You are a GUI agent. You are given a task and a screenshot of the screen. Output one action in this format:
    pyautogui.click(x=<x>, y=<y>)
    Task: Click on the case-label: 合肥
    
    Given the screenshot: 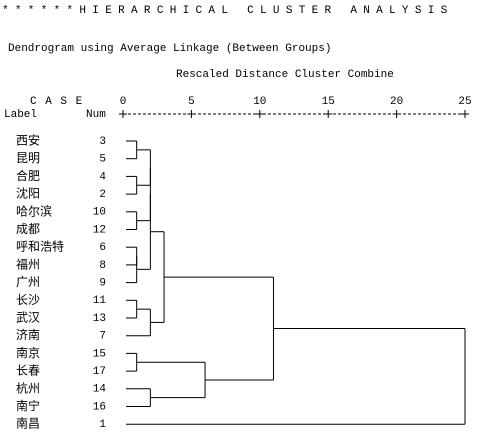 What is the action you would take?
    pyautogui.click(x=28, y=175)
    